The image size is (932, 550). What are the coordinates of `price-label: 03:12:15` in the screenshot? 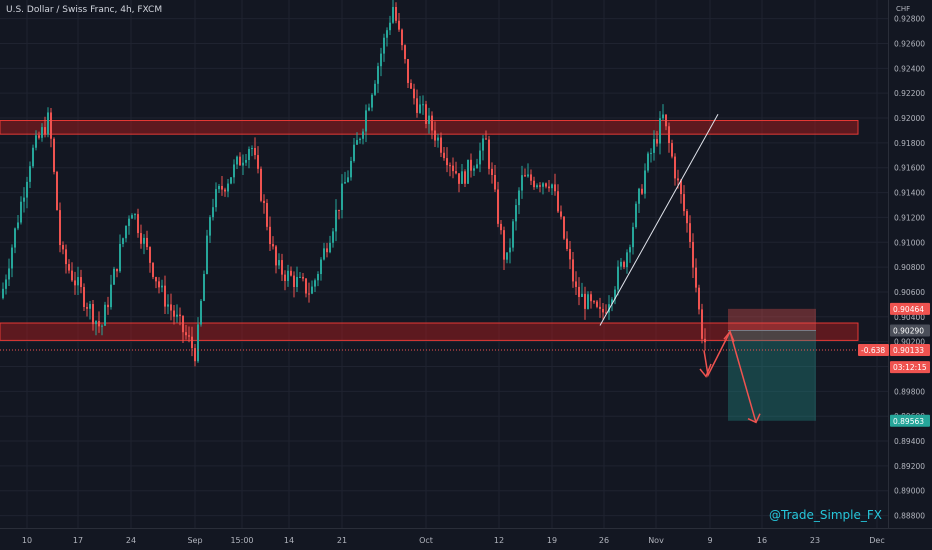 It's located at (910, 367).